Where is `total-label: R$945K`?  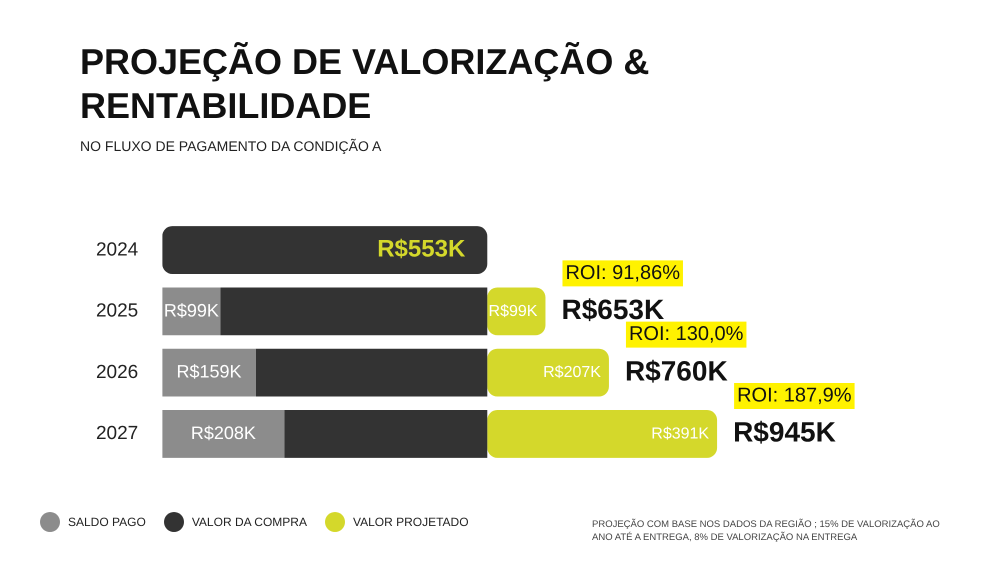
total-label: R$945K is located at coordinates (784, 432).